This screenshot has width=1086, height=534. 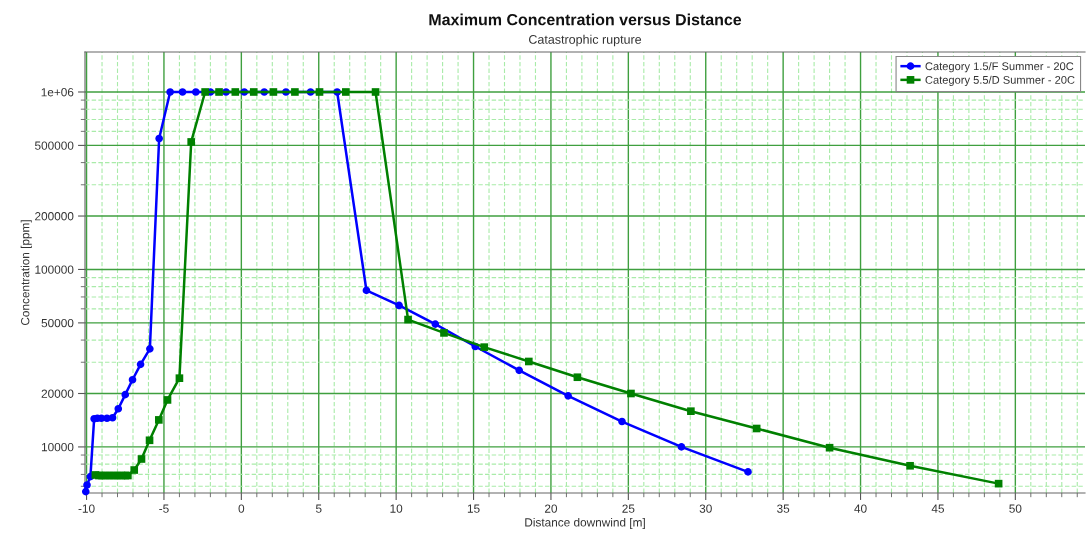 What do you see at coordinates (860, 508) in the screenshot?
I see `x-tick-label: 40` at bounding box center [860, 508].